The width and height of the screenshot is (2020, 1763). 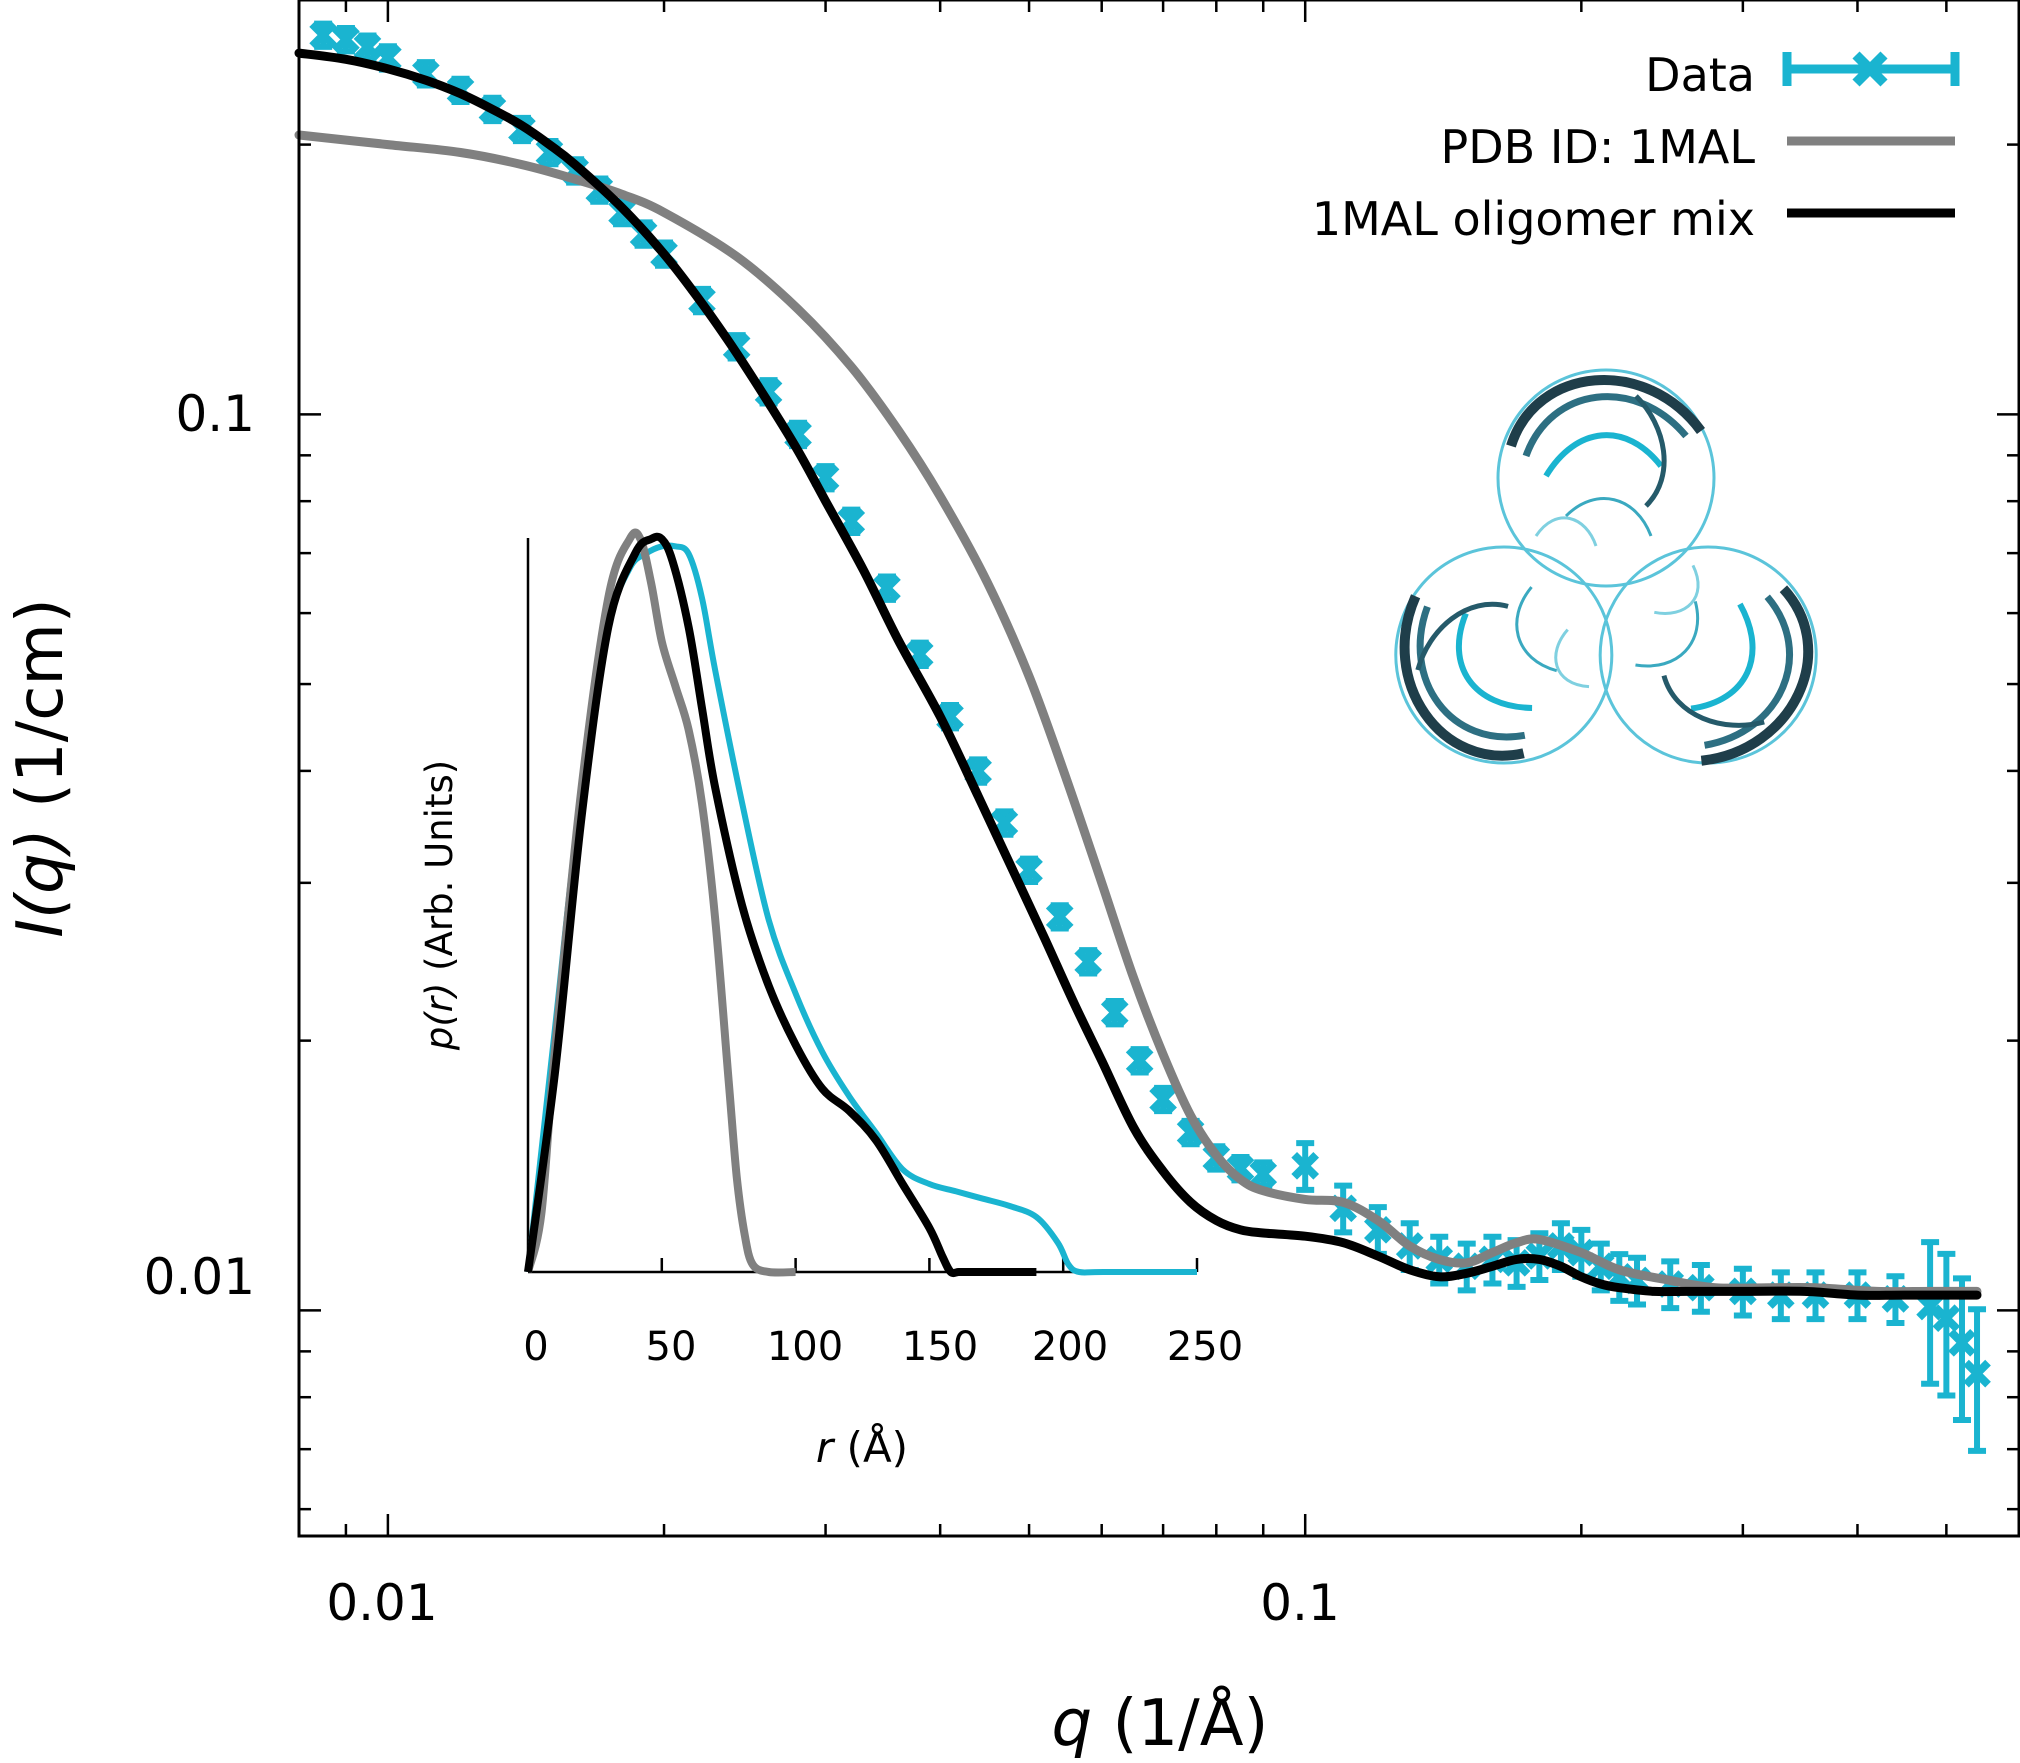 What do you see at coordinates (41, 882) in the screenshot?
I see `y-axis-variable: I(q)` at bounding box center [41, 882].